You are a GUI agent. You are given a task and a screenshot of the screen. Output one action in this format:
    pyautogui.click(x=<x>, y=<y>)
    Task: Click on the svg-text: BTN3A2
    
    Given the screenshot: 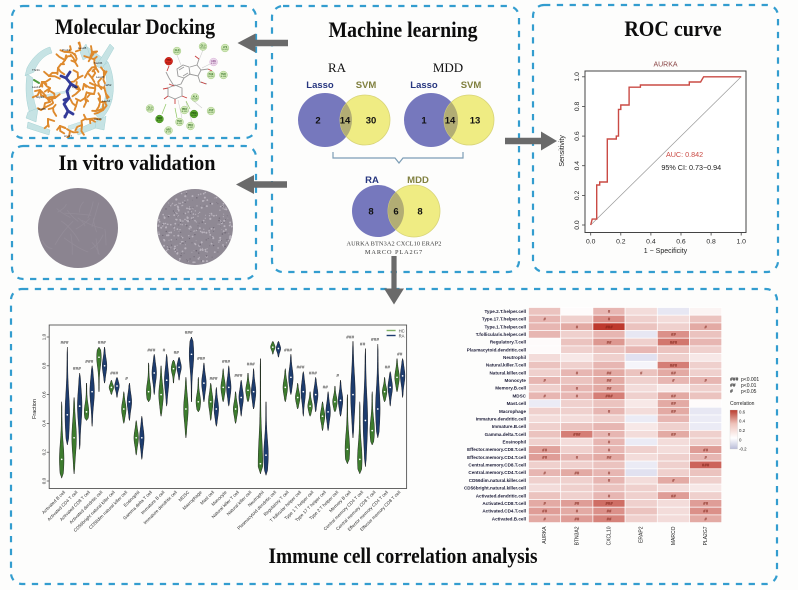 What is the action you would take?
    pyautogui.click(x=577, y=535)
    